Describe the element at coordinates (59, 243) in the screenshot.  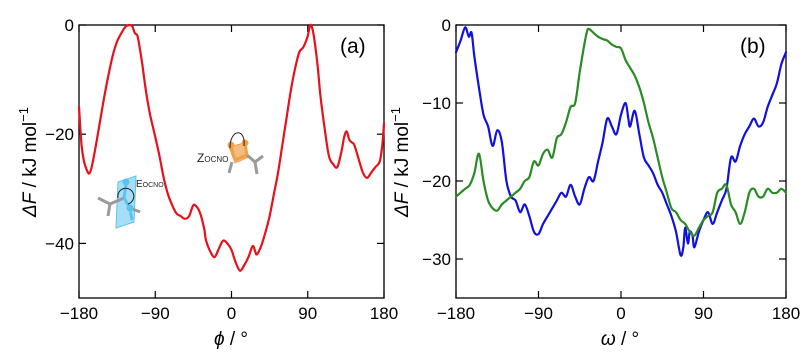
I see `y-tick-label-a-2: −40` at that location.